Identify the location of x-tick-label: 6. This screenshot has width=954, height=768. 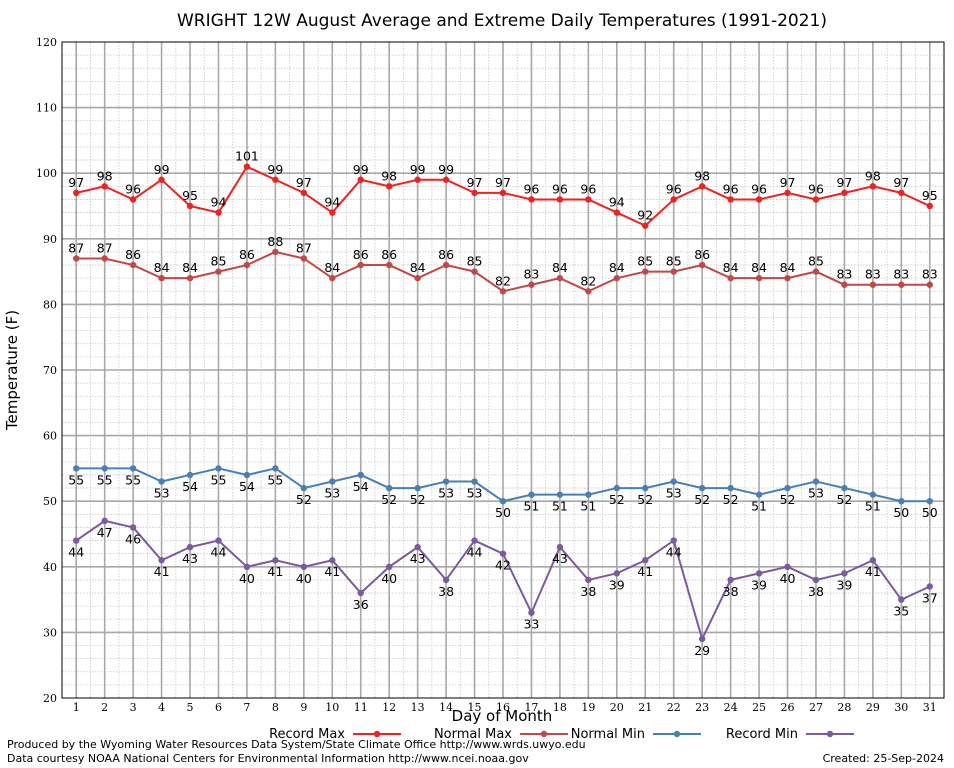
(218, 707).